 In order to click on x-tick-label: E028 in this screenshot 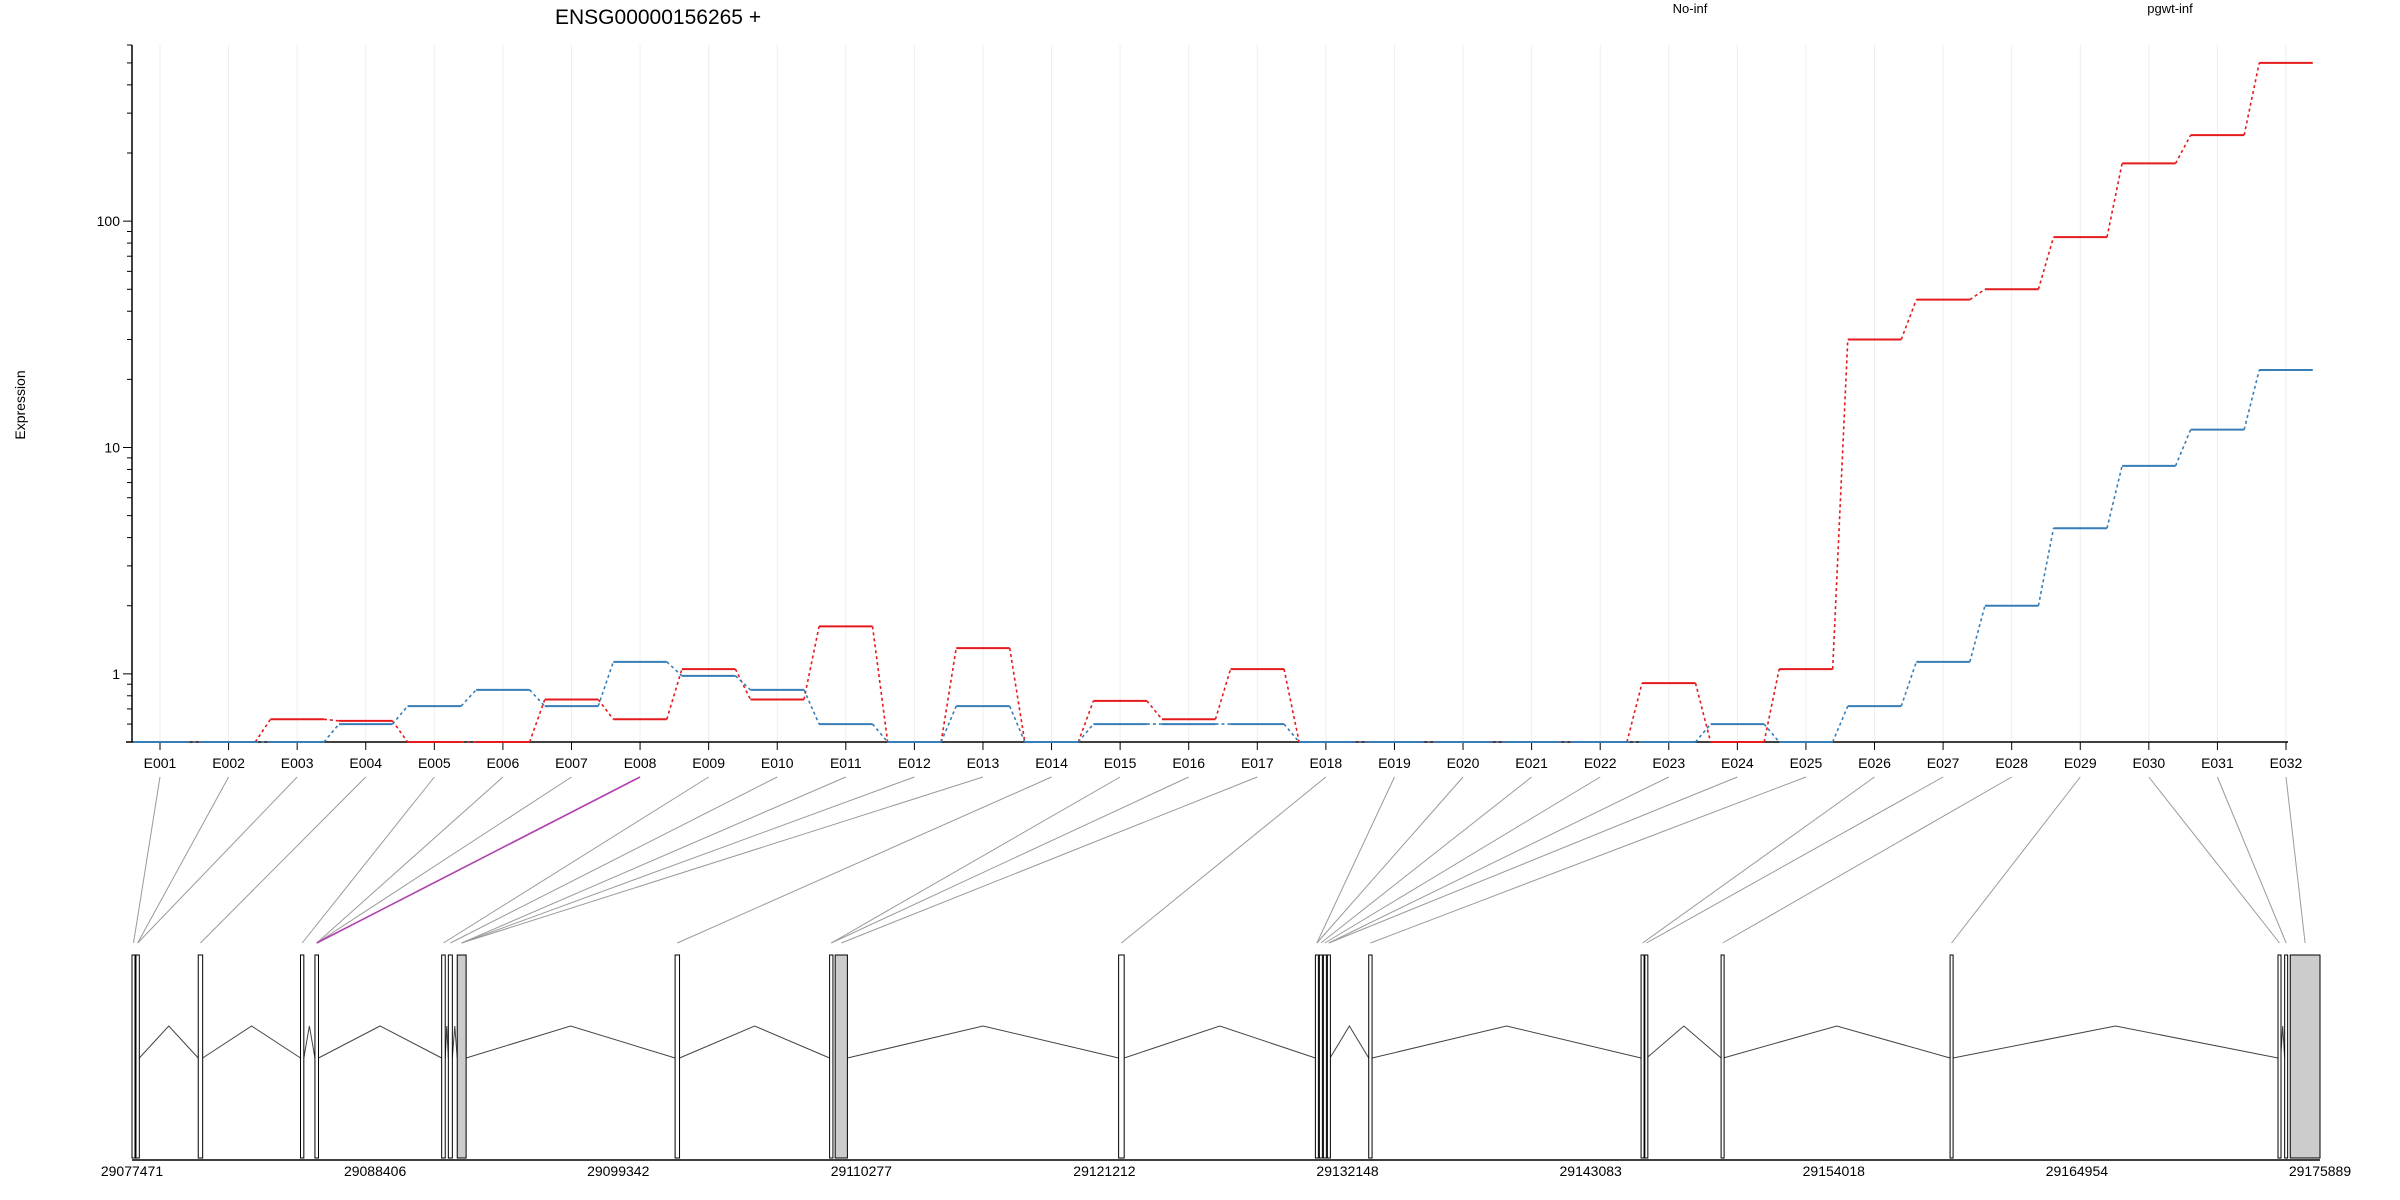, I will do `click(2011, 763)`.